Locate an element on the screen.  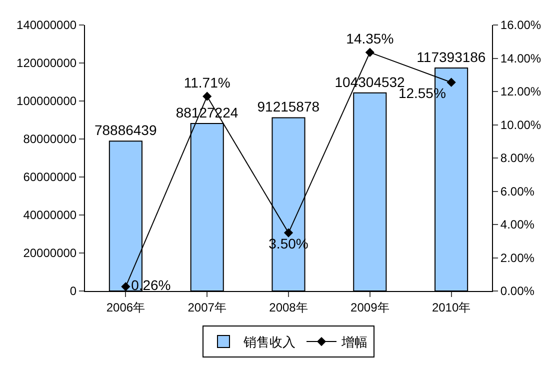
x-tick-label: 2009年 is located at coordinates (370, 307).